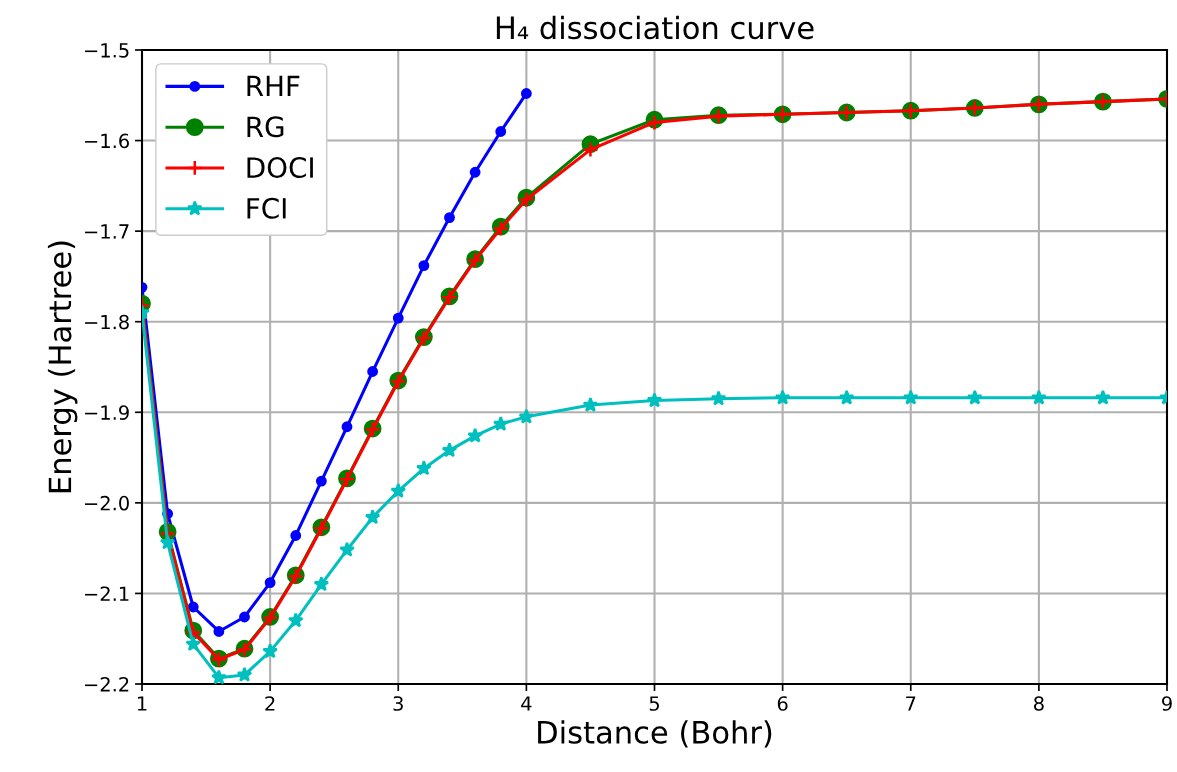  I want to click on x-tick-label: 8, so click(1039, 703).